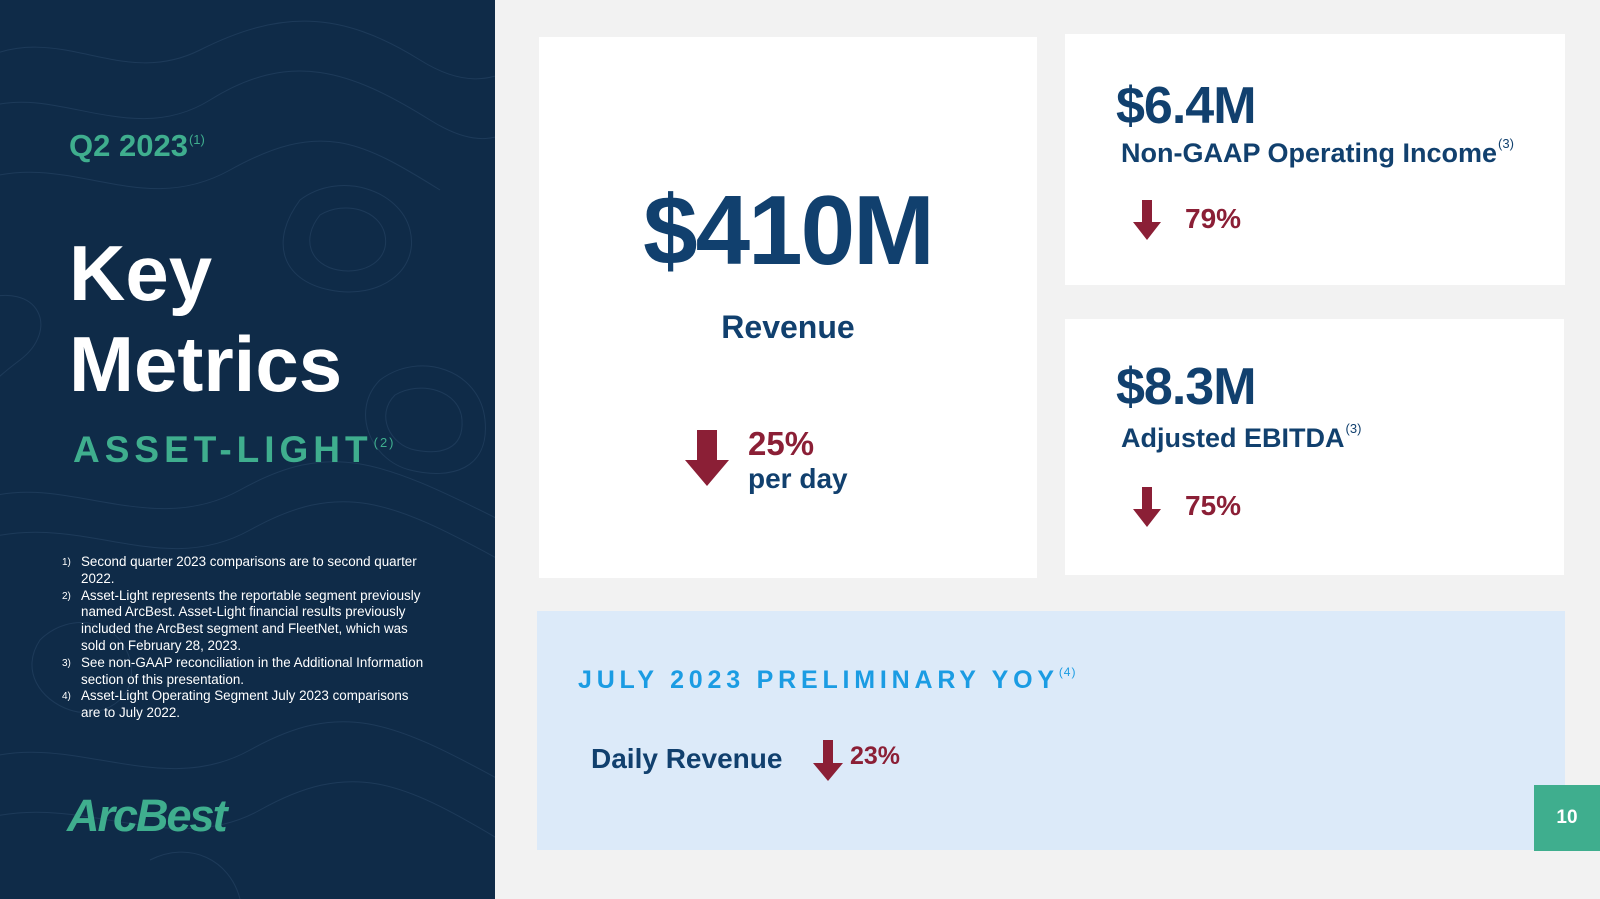  I want to click on daily-revenue-label: Daily Revenue, so click(687, 758).